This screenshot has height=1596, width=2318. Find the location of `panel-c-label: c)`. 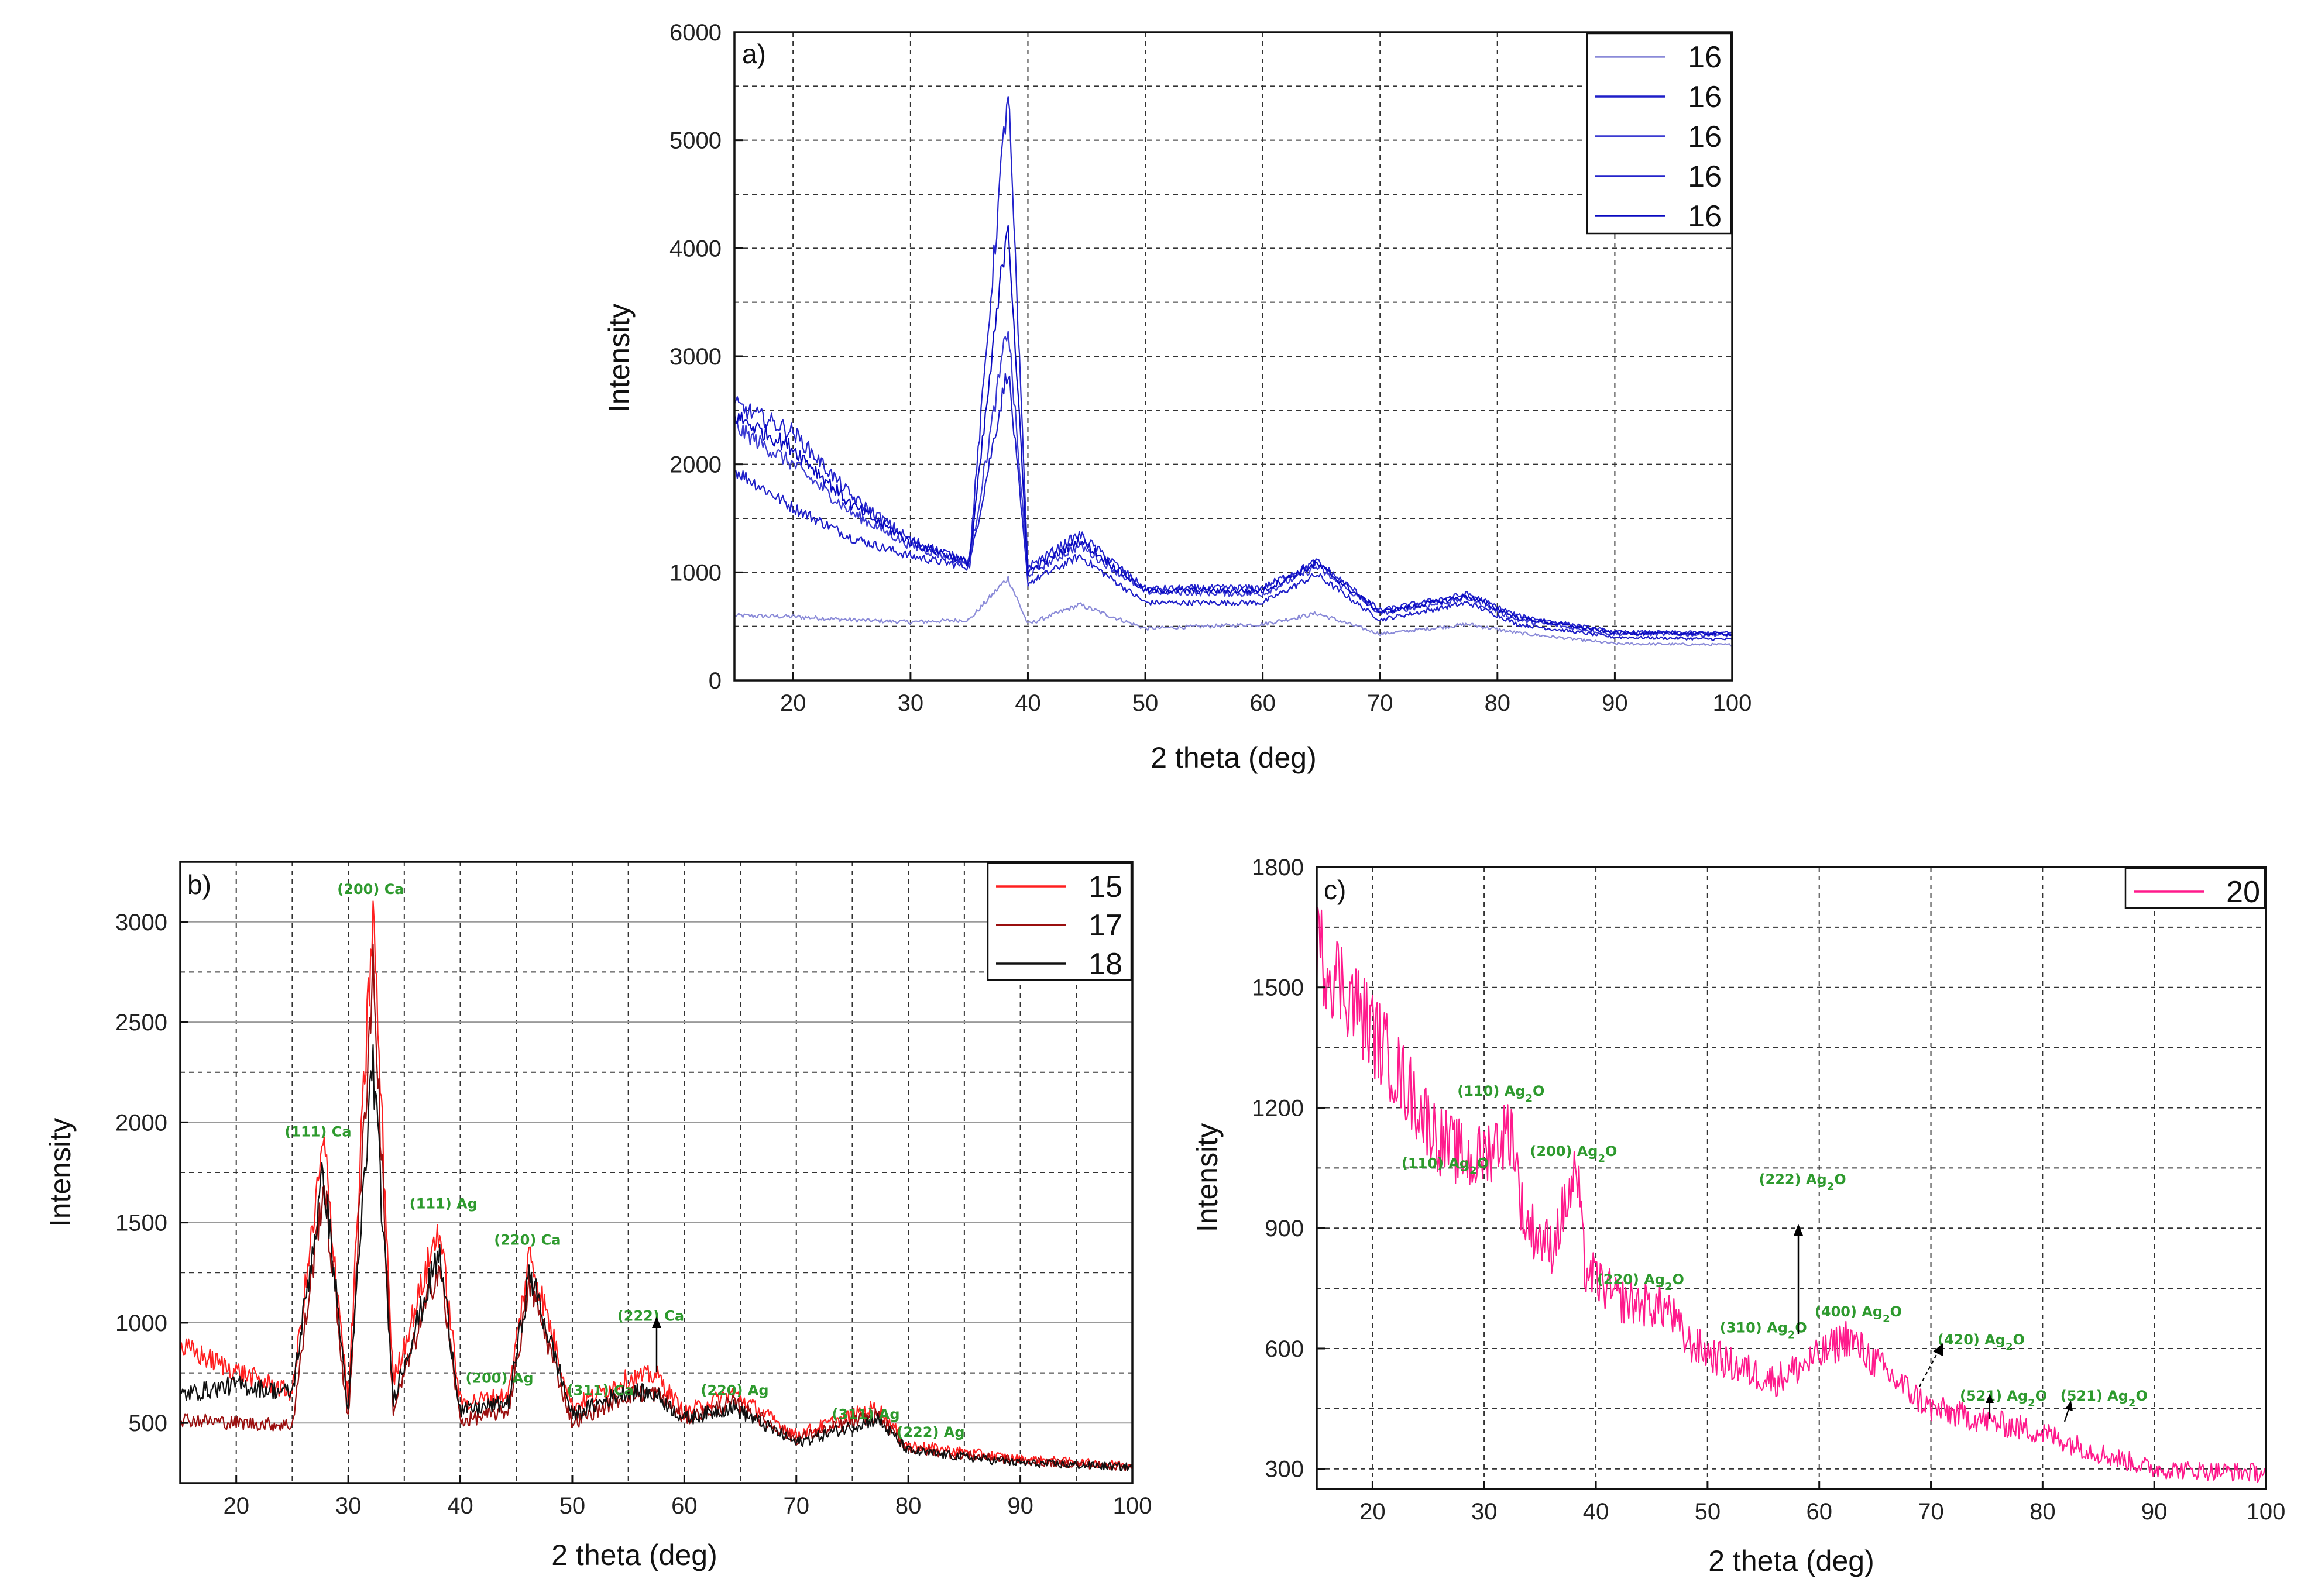

panel-c-label: c) is located at coordinates (1335, 890).